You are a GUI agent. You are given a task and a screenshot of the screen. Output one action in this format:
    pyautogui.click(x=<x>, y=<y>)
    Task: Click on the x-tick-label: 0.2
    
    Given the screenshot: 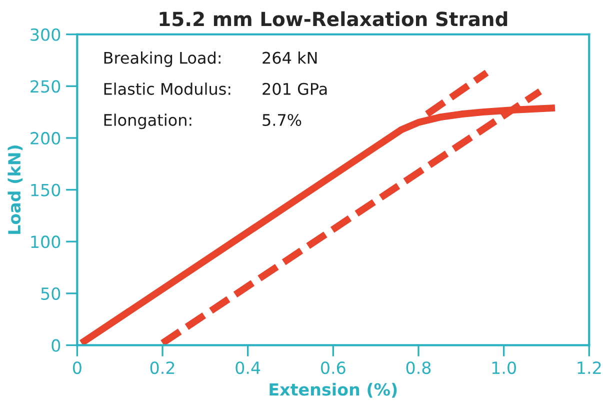 What is the action you would take?
    pyautogui.click(x=162, y=367)
    